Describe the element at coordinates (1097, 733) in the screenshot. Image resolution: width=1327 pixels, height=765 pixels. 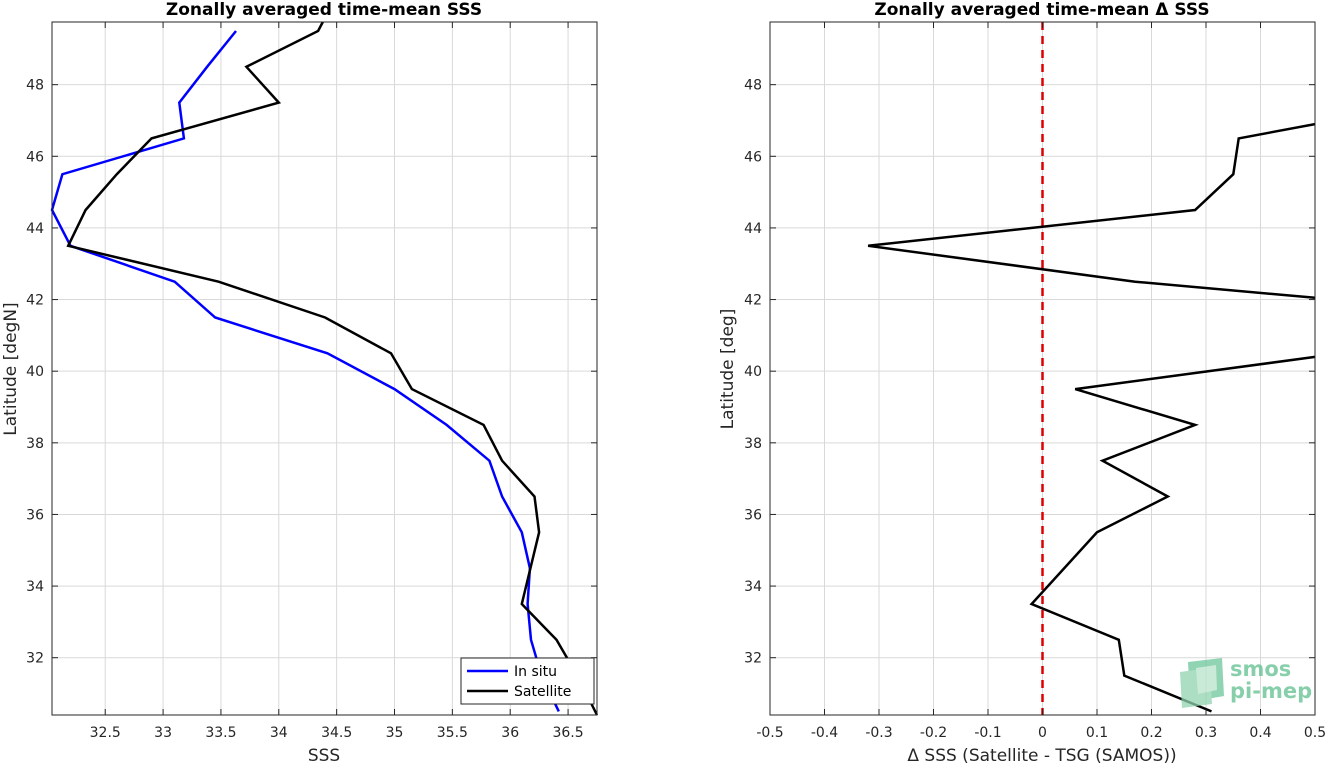
I see `x-tick-label: 0.1` at that location.